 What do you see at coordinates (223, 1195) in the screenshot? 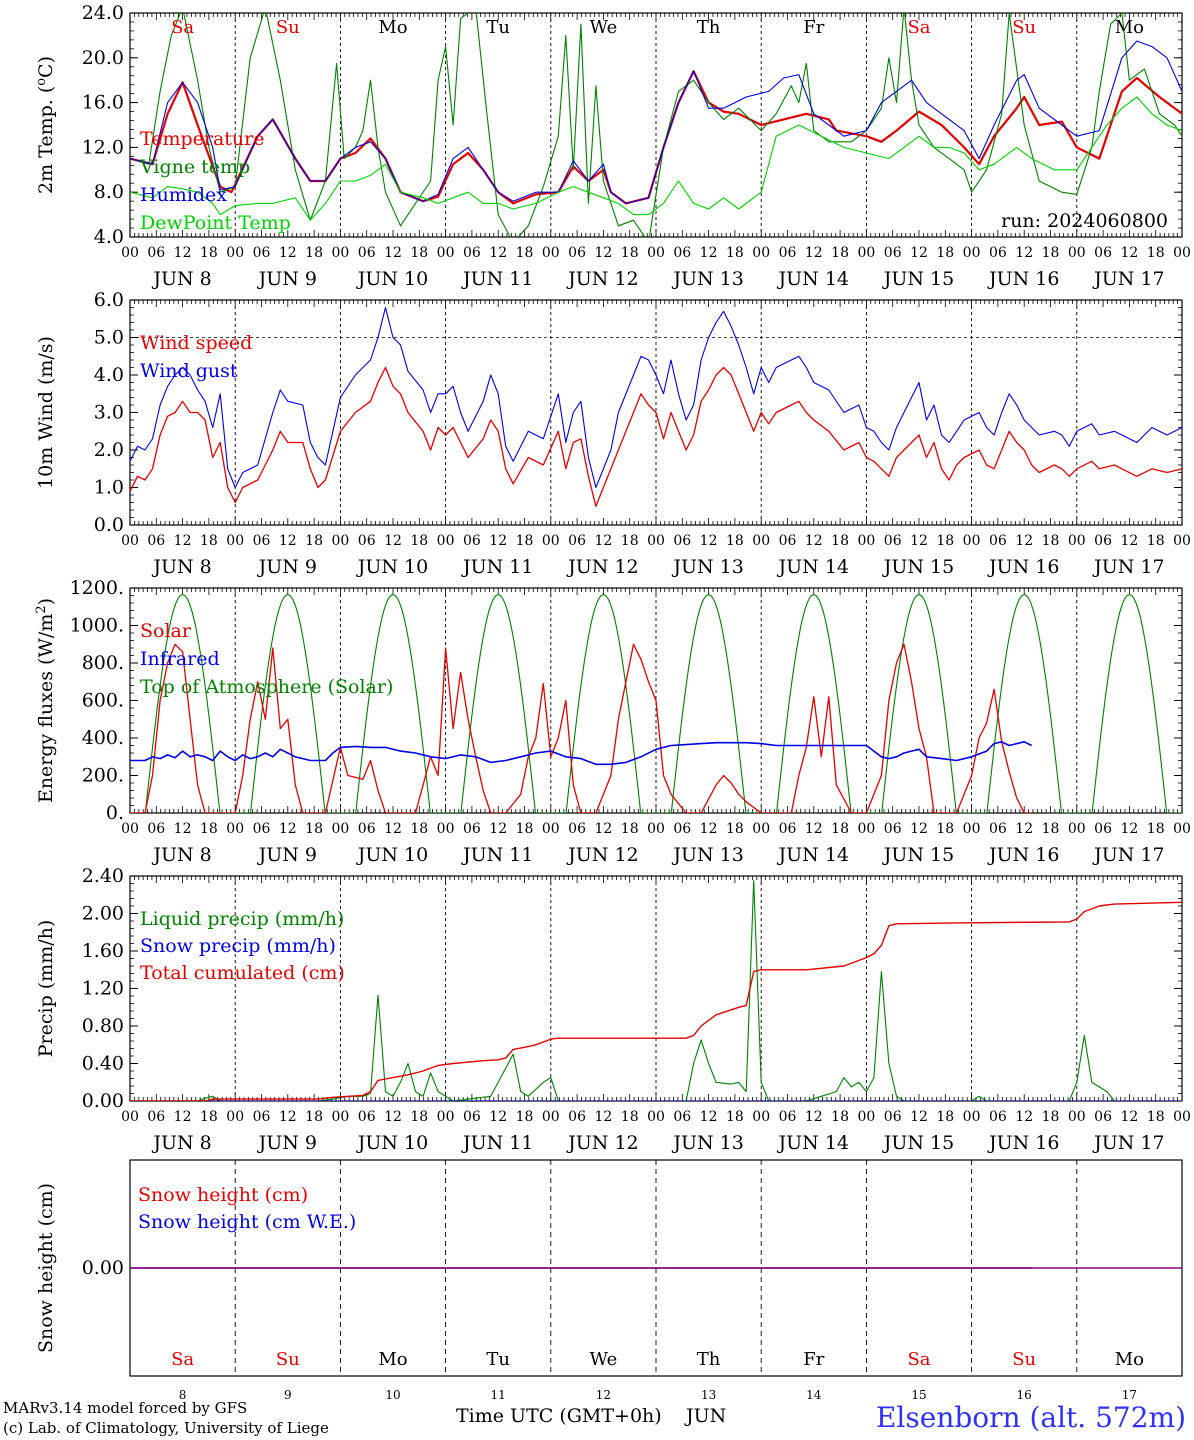
I see `legend-snow-height-cm-: Snow height (cm)` at bounding box center [223, 1195].